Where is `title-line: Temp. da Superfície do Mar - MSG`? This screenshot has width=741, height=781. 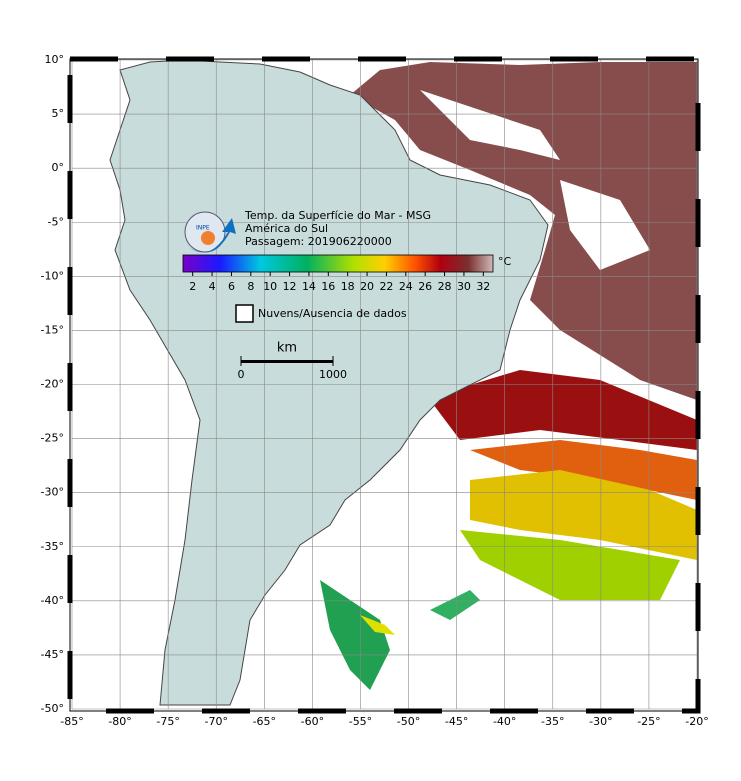 title-line: Temp. da Superfície do Mar - MSG is located at coordinates (337, 215).